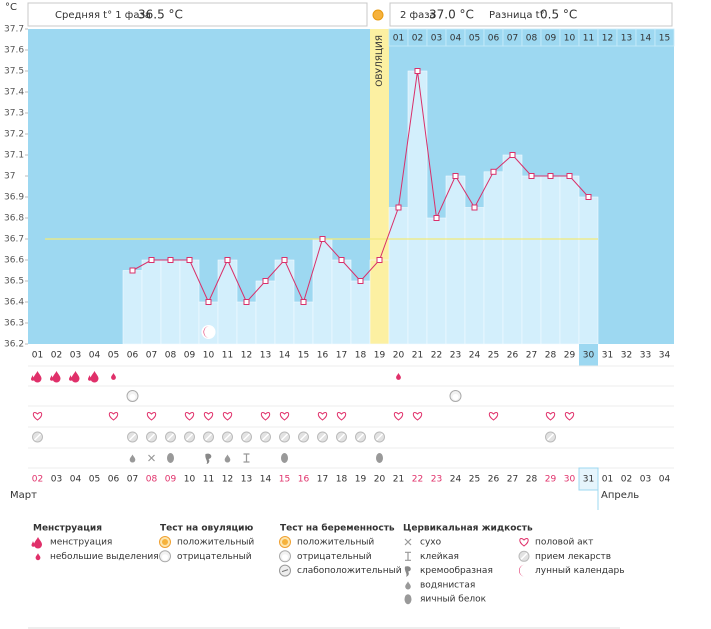  Describe the element at coordinates (323, 356) in the screenshot. I see `x-tick-label: 16` at that location.